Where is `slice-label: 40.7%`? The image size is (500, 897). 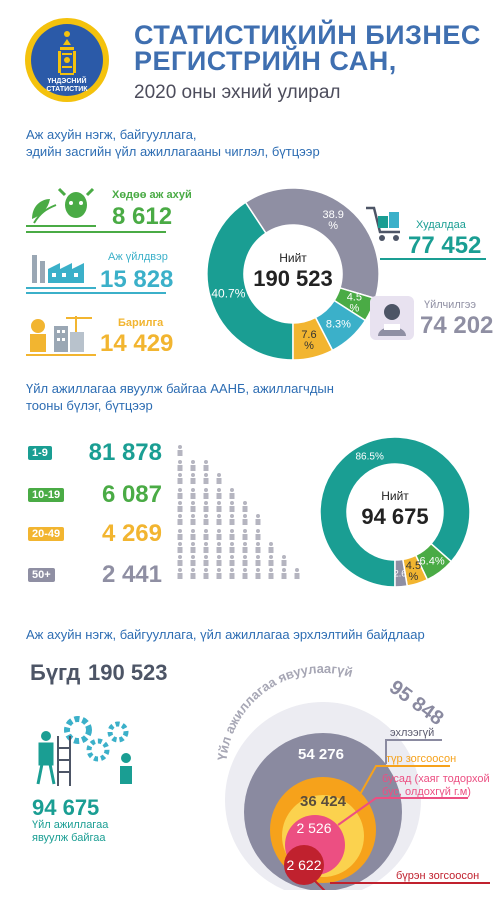
slice-label: 40.7% is located at coordinates (228, 293).